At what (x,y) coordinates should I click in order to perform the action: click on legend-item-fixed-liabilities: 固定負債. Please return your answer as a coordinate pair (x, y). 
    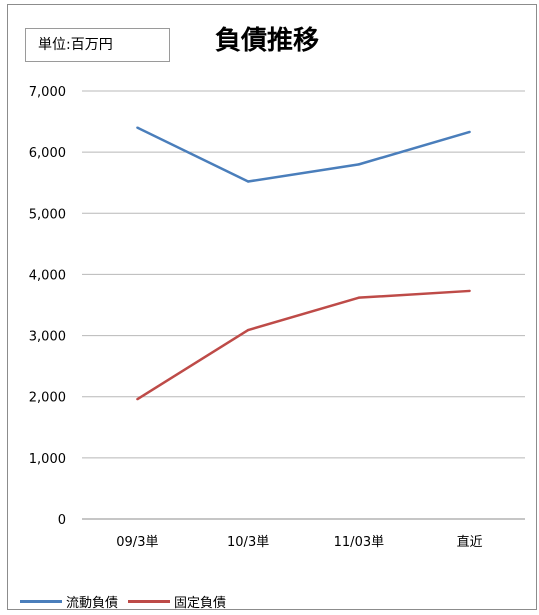
    Looking at the image, I should click on (177, 601).